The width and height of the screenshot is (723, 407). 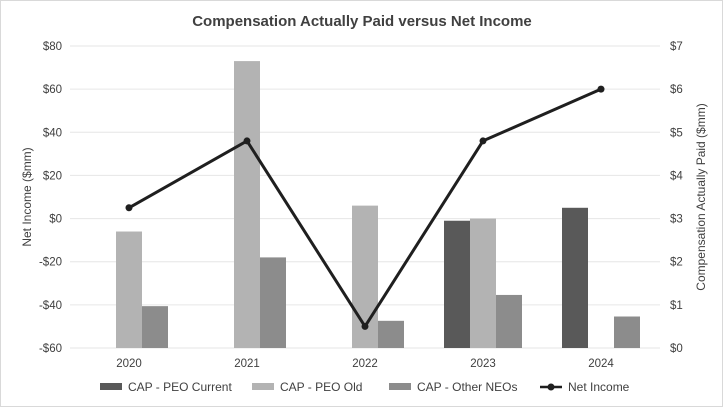 I want to click on legend-label: CAP - PEO Old, so click(x=321, y=387).